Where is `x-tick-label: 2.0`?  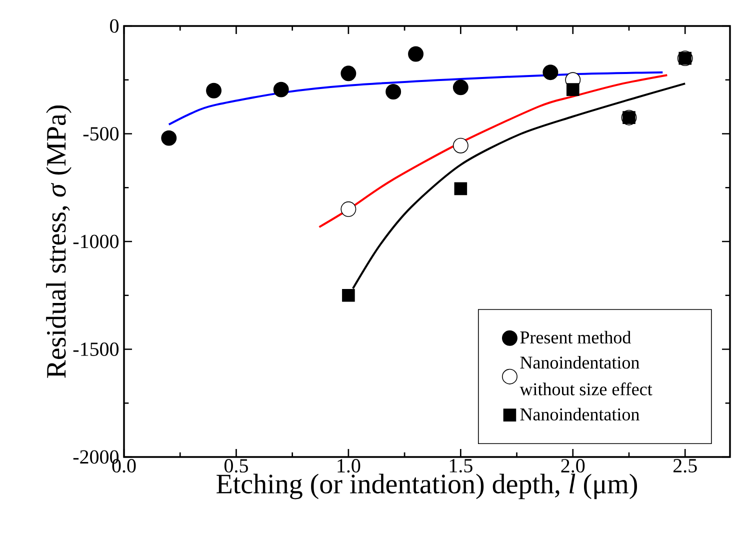 x-tick-label: 2.0 is located at coordinates (573, 466).